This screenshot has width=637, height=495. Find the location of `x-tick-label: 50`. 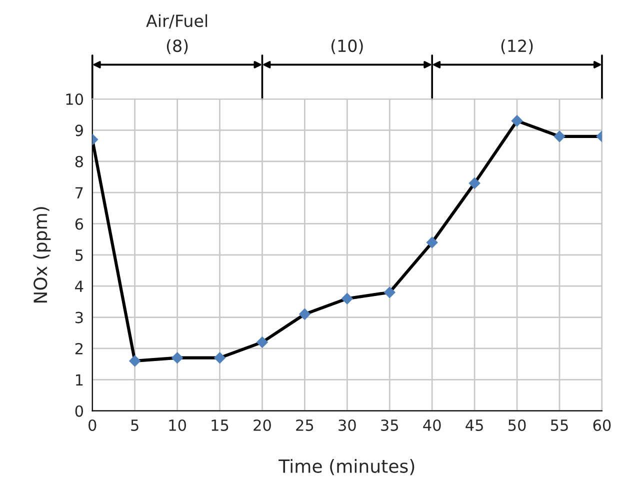

x-tick-label: 50 is located at coordinates (517, 425).